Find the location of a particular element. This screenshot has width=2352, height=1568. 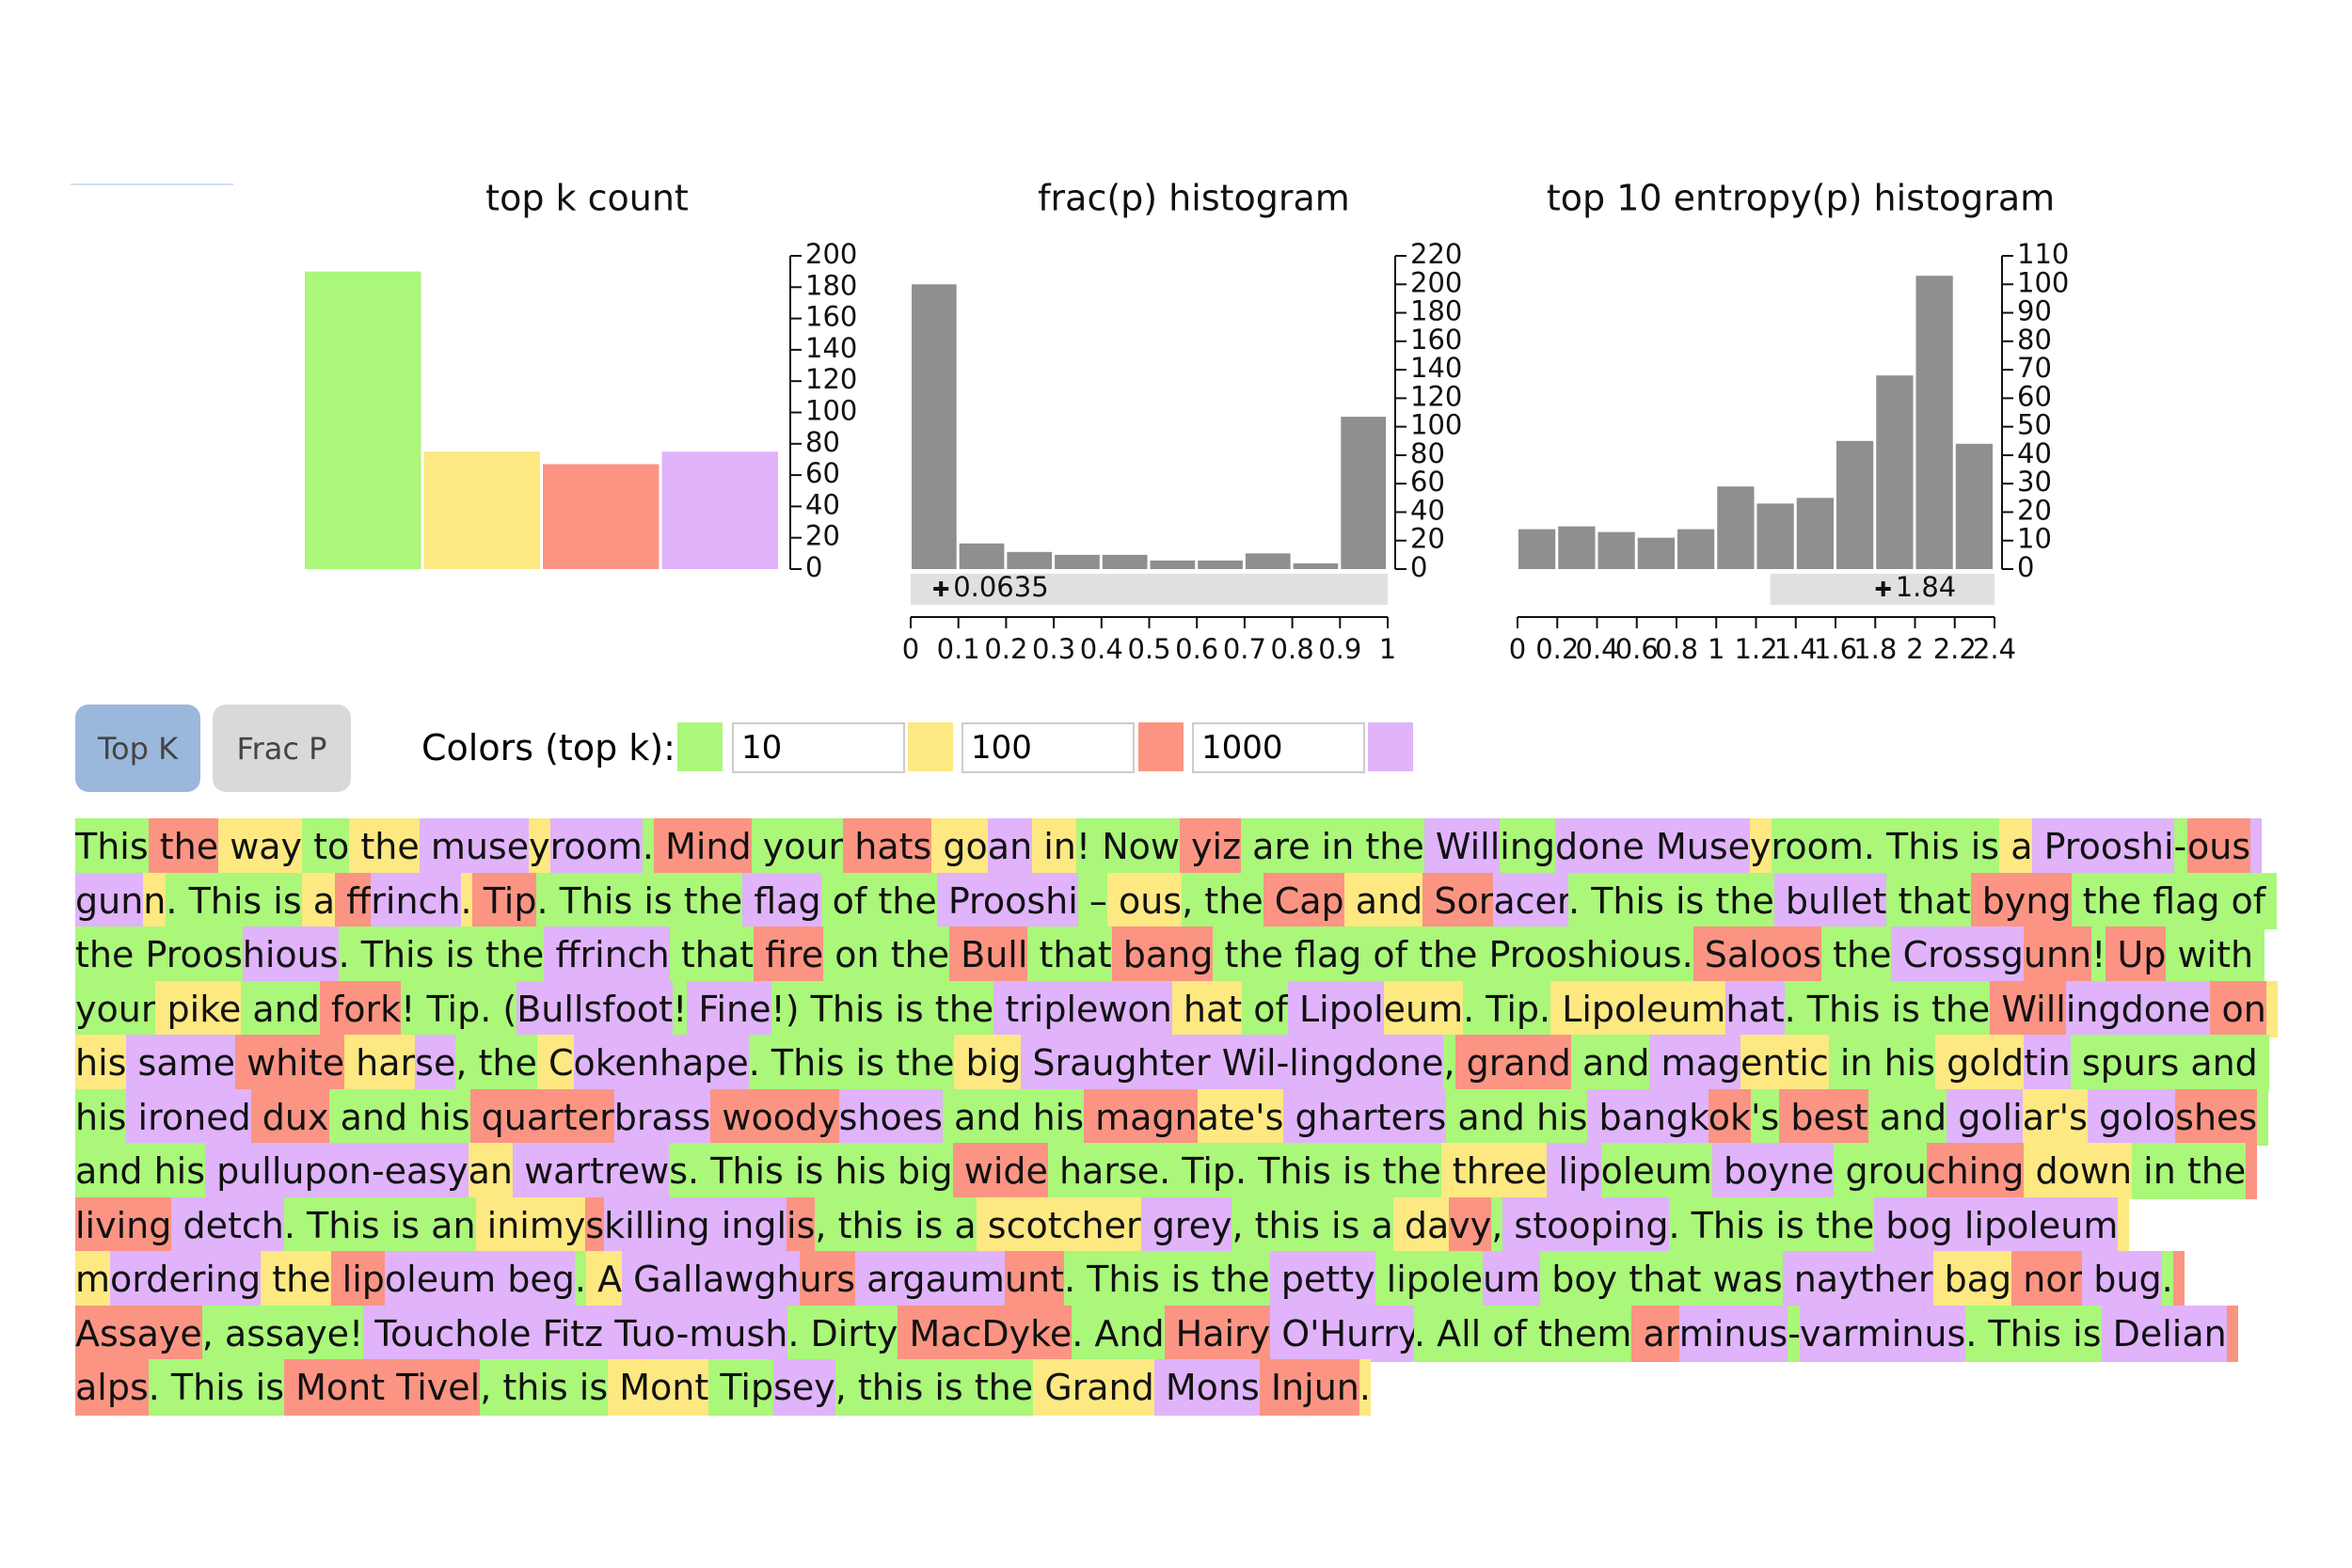

token: Gallawgh is located at coordinates (711, 1279).